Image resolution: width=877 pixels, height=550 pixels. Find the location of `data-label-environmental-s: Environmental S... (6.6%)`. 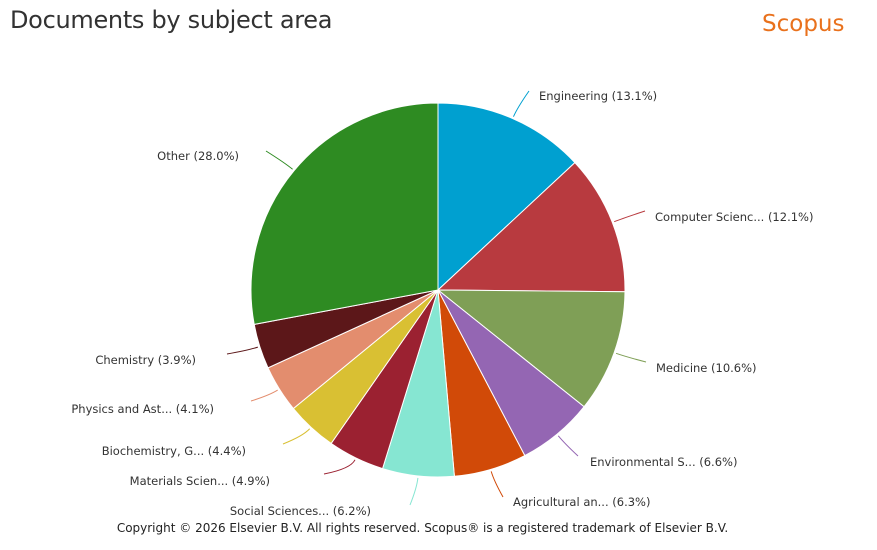

data-label-environmental-s: Environmental S... (6.6%) is located at coordinates (663, 462).